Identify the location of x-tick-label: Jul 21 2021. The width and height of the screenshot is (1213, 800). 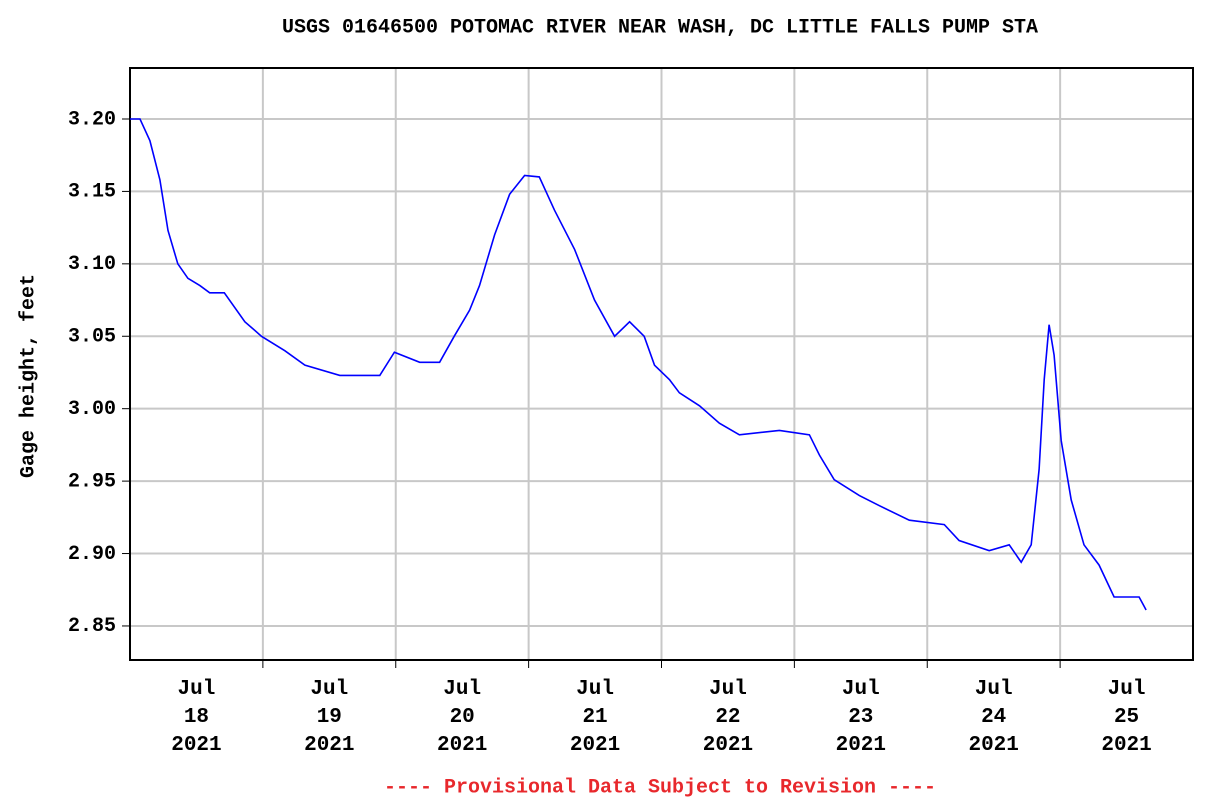
(595, 717).